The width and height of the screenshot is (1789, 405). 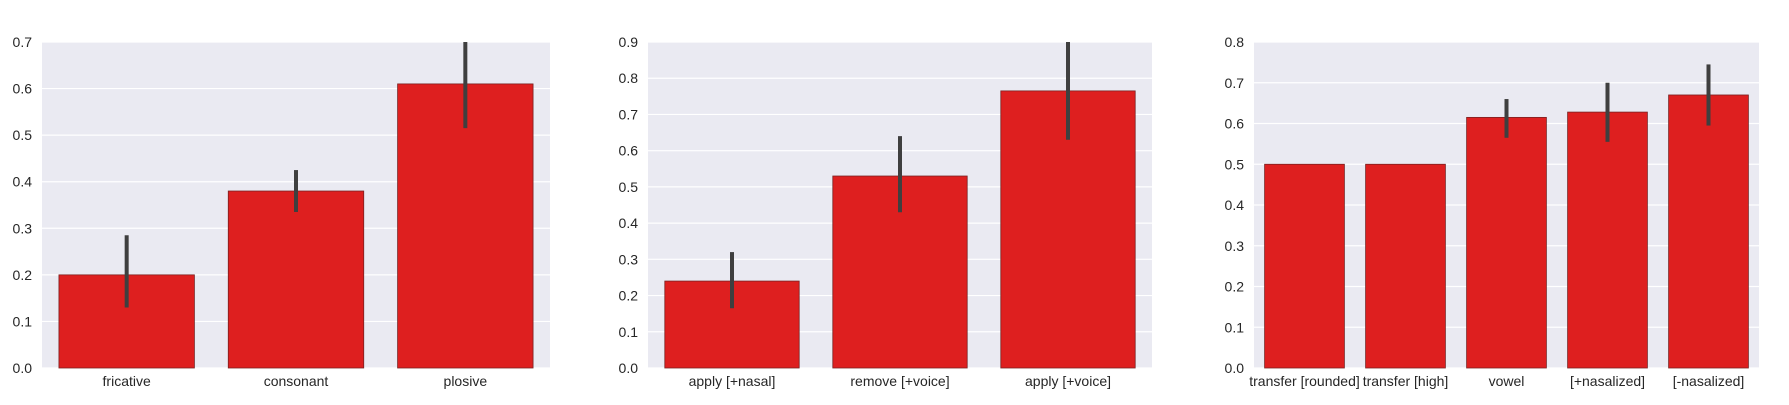 I want to click on x-tick-label: transfer [rounded], so click(x=1304, y=381).